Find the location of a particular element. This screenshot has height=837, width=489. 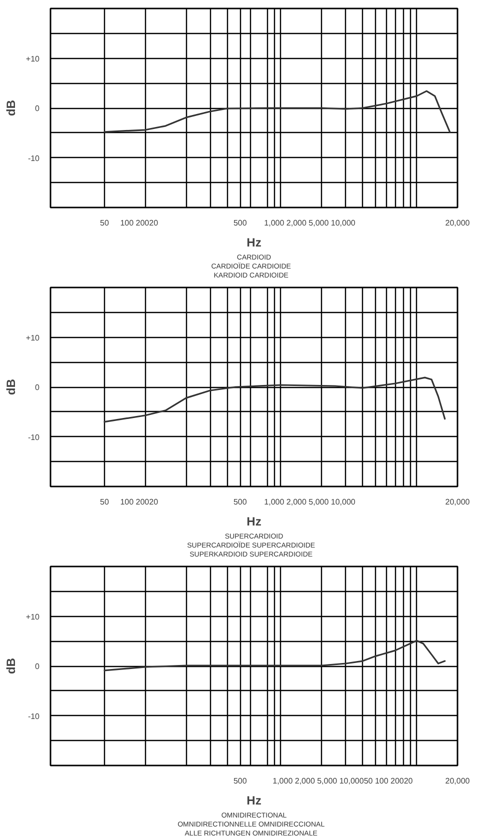

x-tick-label: 1,000 2,000 5,000 10,00050 100 20020 is located at coordinates (343, 781).